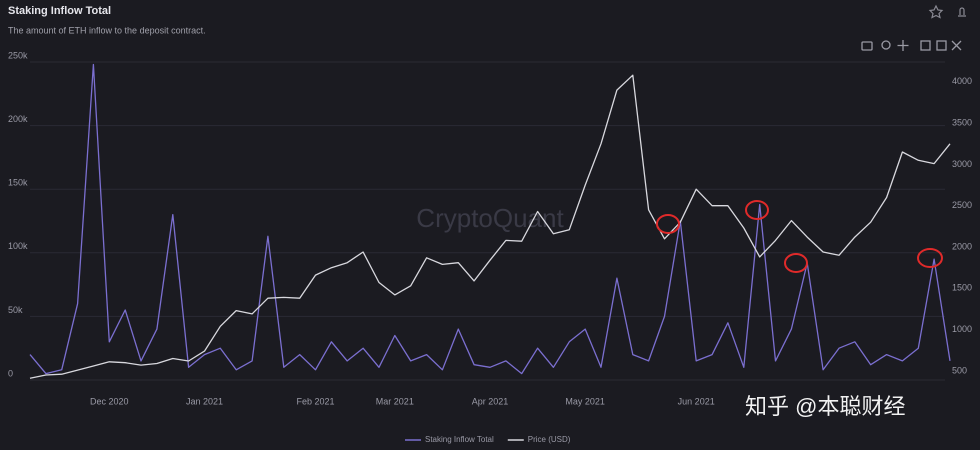 This screenshot has height=450, width=980. I want to click on reset-icon, so click(956, 45).